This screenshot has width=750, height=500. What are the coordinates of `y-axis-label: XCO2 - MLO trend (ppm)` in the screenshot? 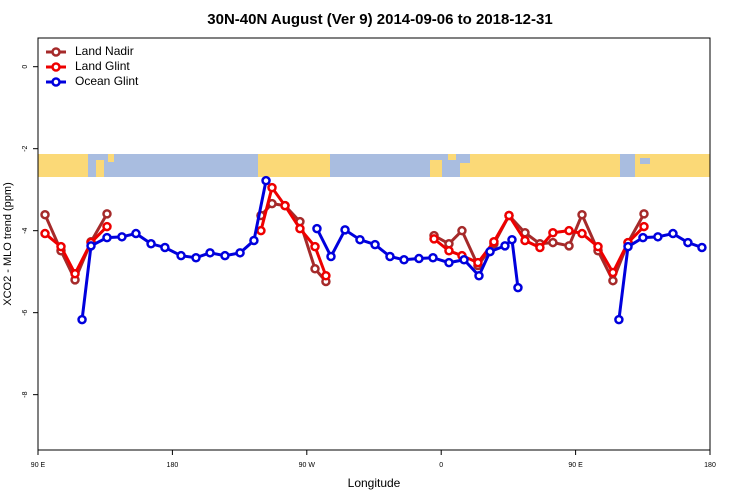 It's located at (8, 243).